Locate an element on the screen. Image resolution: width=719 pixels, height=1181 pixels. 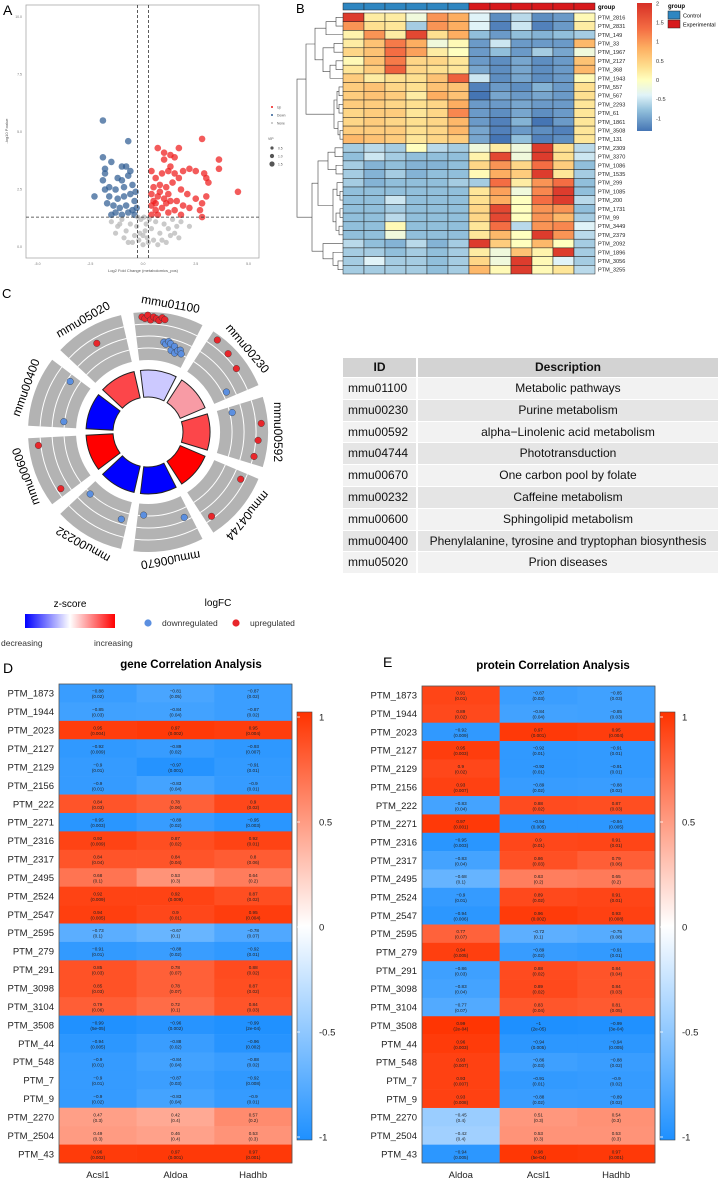
p-value: (0.06) is located at coordinates (253, 862).